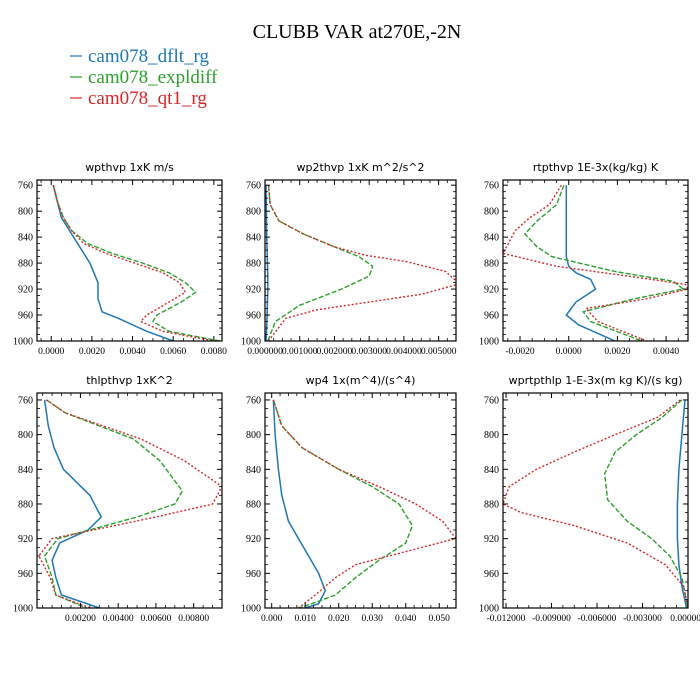  What do you see at coordinates (155, 619) in the screenshot?
I see `x-tick-label: 0.00600` at bounding box center [155, 619].